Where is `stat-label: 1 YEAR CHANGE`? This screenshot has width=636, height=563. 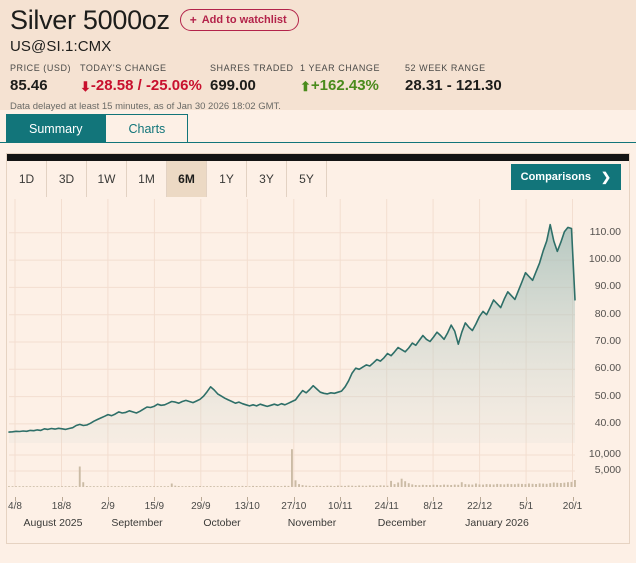
stat-label: 1 YEAR CHANGE is located at coordinates (340, 68).